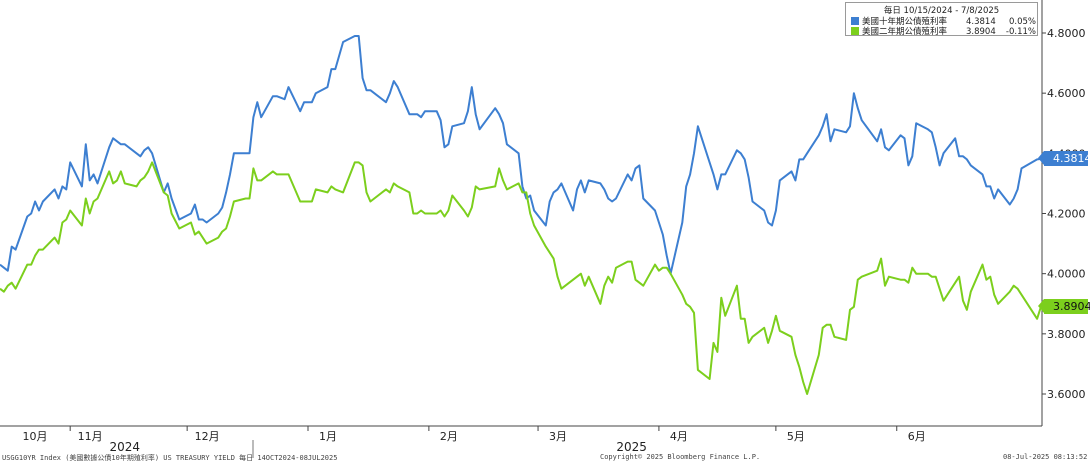 Image resolution: width=1090 pixels, height=464 pixels. I want to click on legend-swatch-10y, so click(855, 21).